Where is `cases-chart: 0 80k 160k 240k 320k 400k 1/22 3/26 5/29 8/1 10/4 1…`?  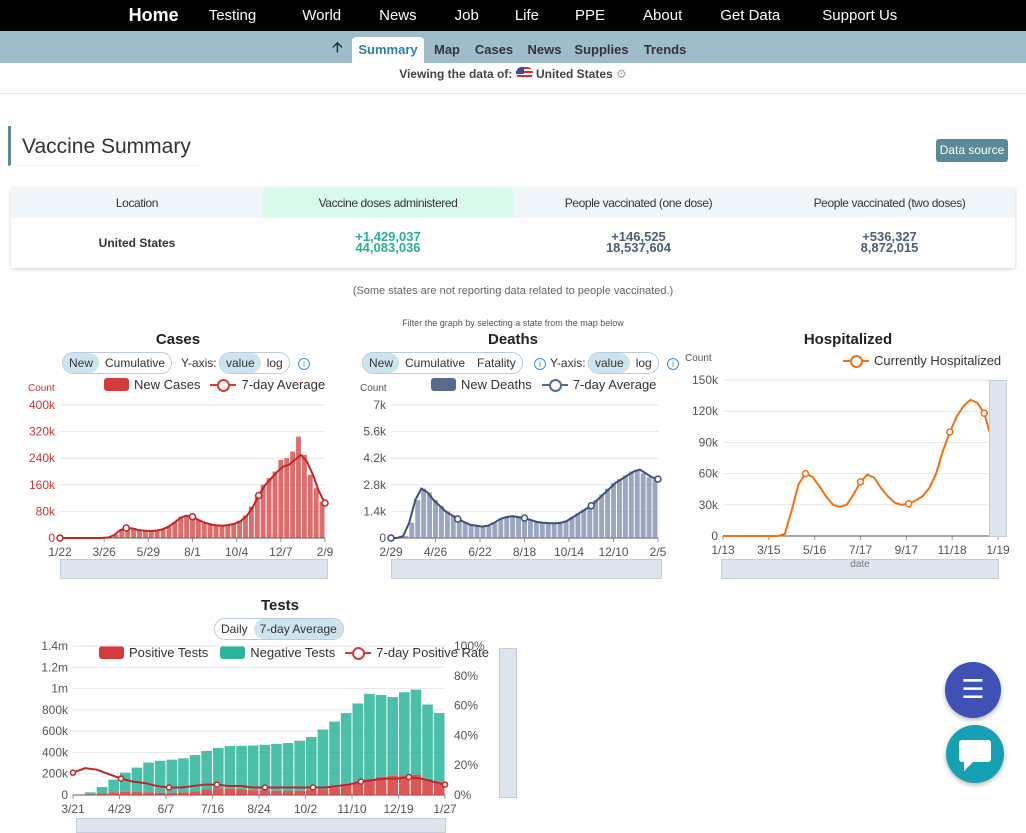 cases-chart: 0 80k 160k 240k 320k 400k 1/22 3/26 5/29 8/1 10/4 1… is located at coordinates (170, 477).